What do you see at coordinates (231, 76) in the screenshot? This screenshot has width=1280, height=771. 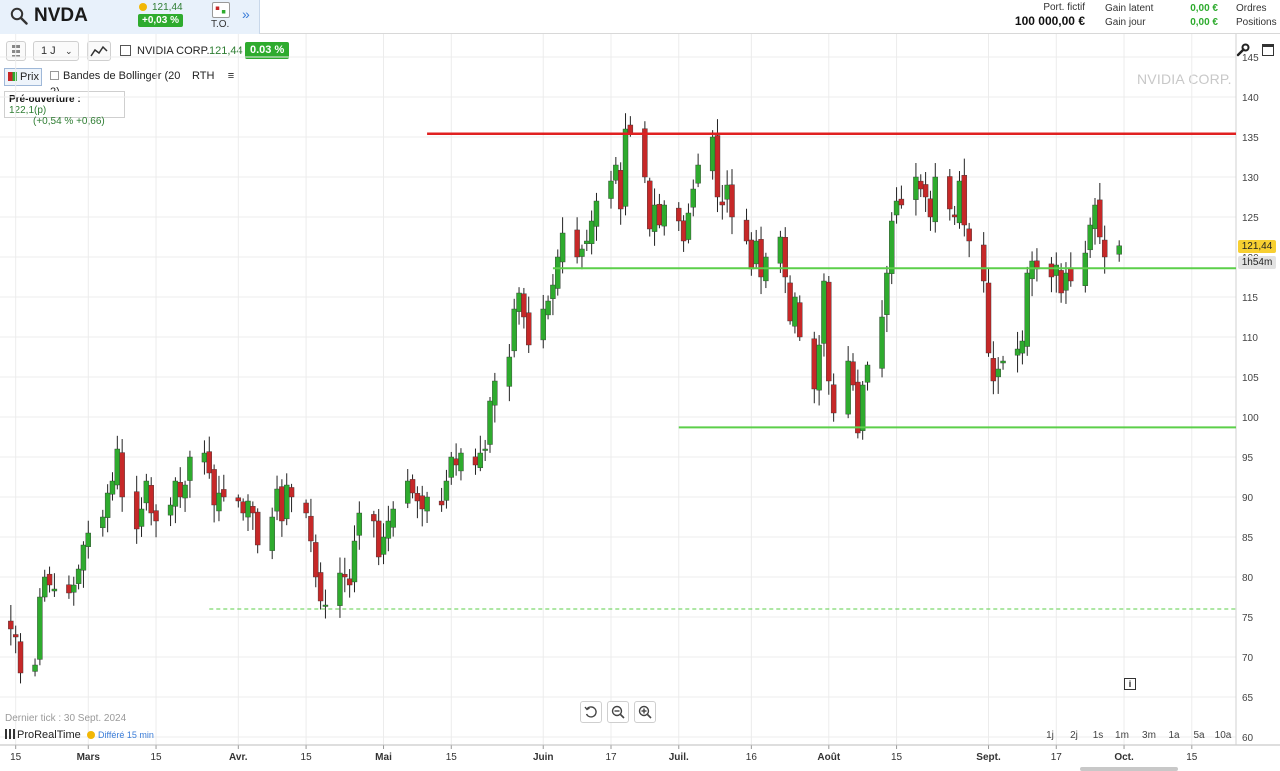 I see `legend-menu-icon: ≡` at bounding box center [231, 76].